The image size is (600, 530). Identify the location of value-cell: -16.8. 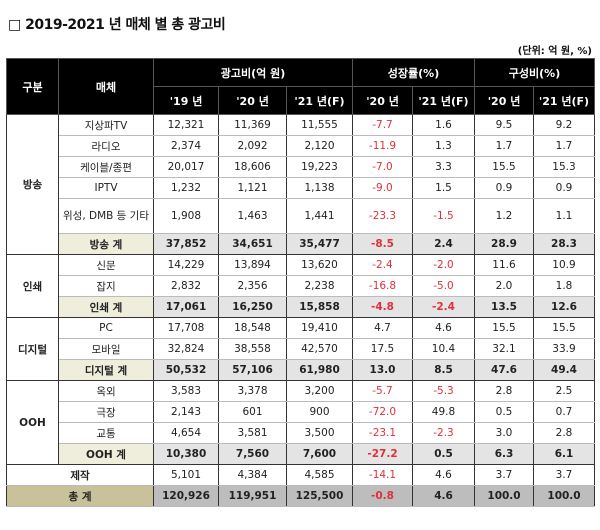
(382, 286).